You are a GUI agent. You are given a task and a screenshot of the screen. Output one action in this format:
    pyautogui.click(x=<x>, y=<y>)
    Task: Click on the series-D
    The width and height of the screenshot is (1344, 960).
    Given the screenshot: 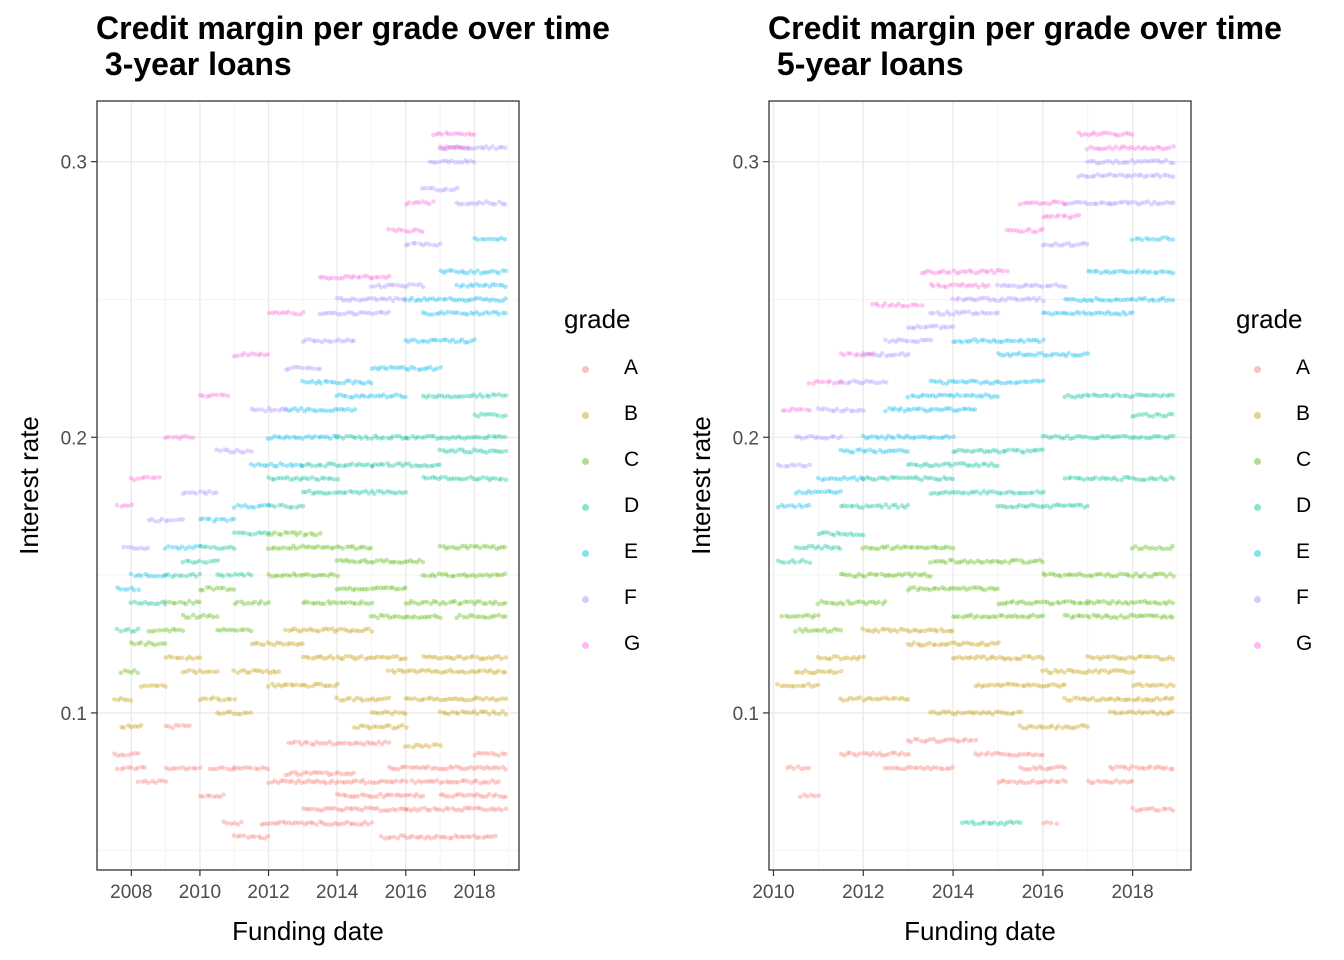 What is the action you would take?
    pyautogui.click(x=975, y=609)
    